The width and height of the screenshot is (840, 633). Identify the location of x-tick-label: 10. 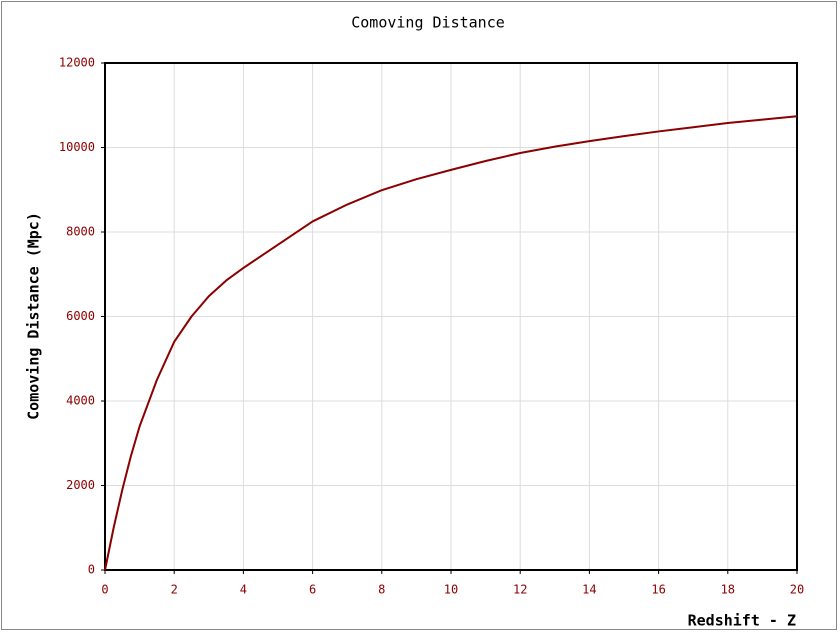
(451, 590).